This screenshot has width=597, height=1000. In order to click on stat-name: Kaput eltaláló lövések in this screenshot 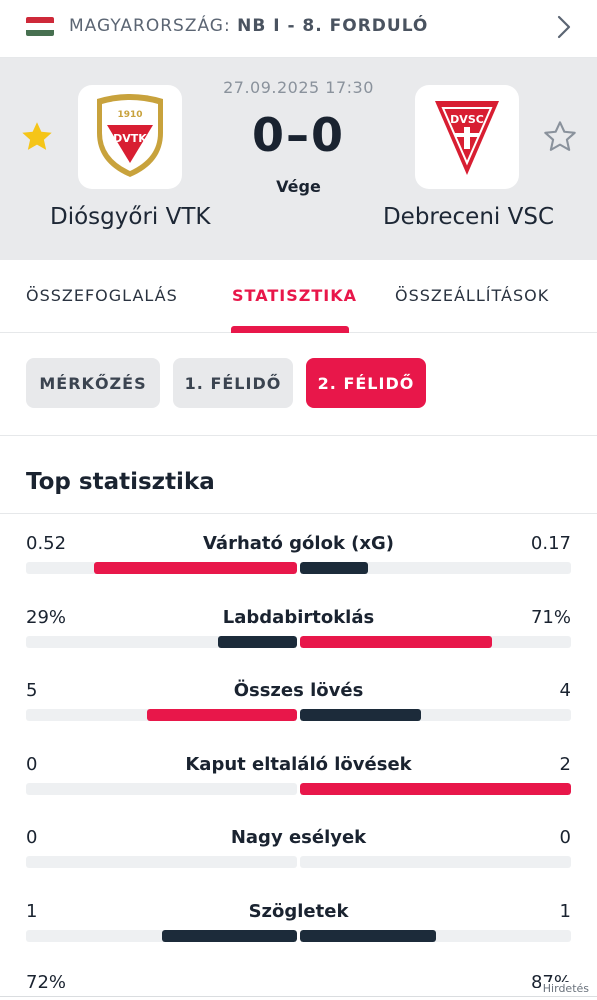, I will do `click(298, 764)`.